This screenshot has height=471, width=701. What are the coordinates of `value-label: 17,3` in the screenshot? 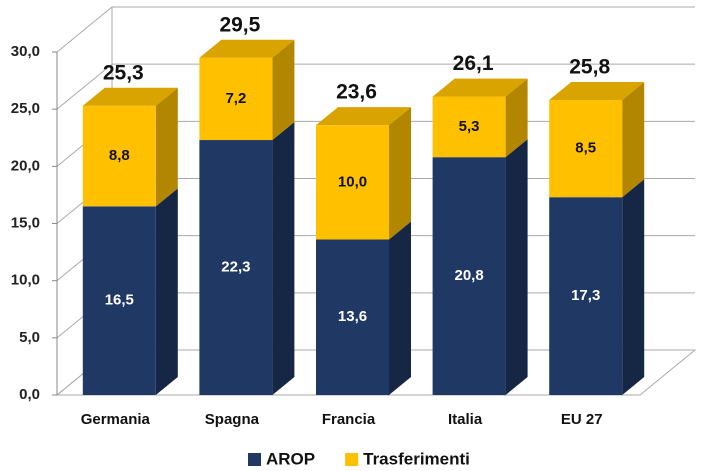 It's located at (585, 295).